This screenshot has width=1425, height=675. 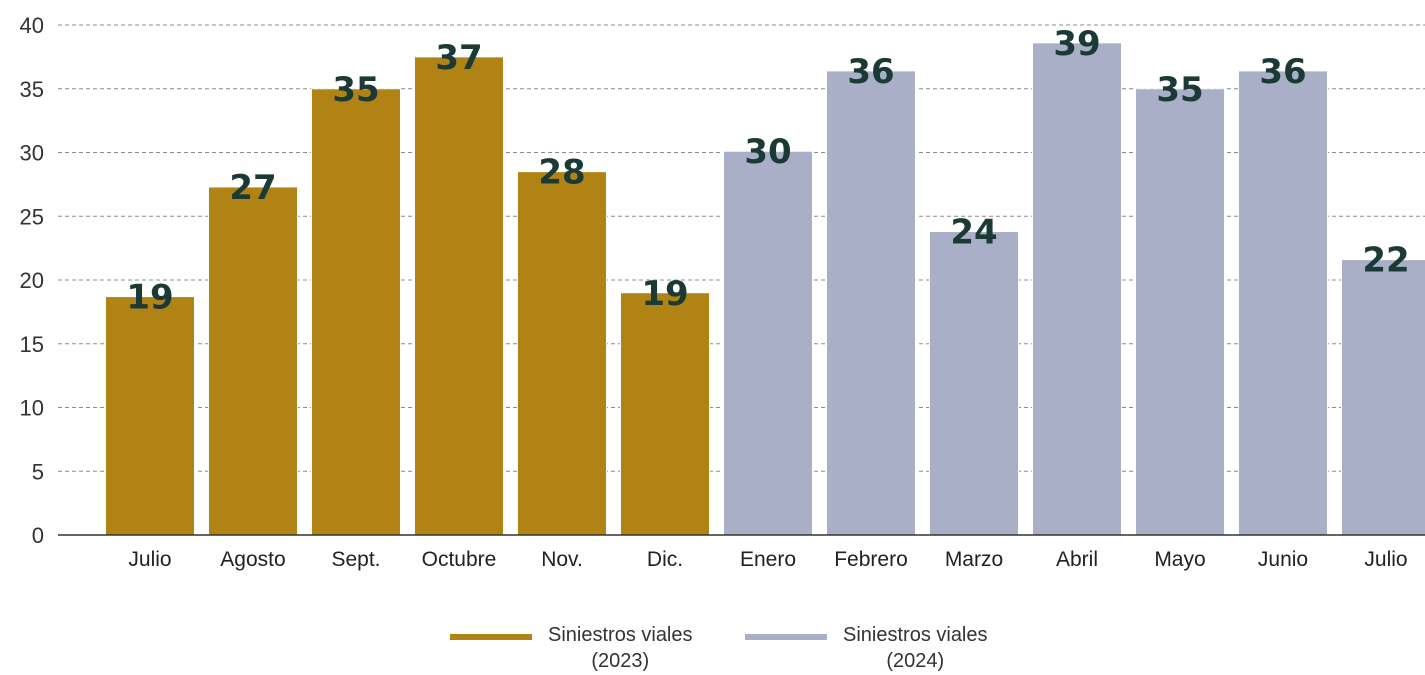 What do you see at coordinates (974, 383) in the screenshot?
I see `bar-marzo-2024` at bounding box center [974, 383].